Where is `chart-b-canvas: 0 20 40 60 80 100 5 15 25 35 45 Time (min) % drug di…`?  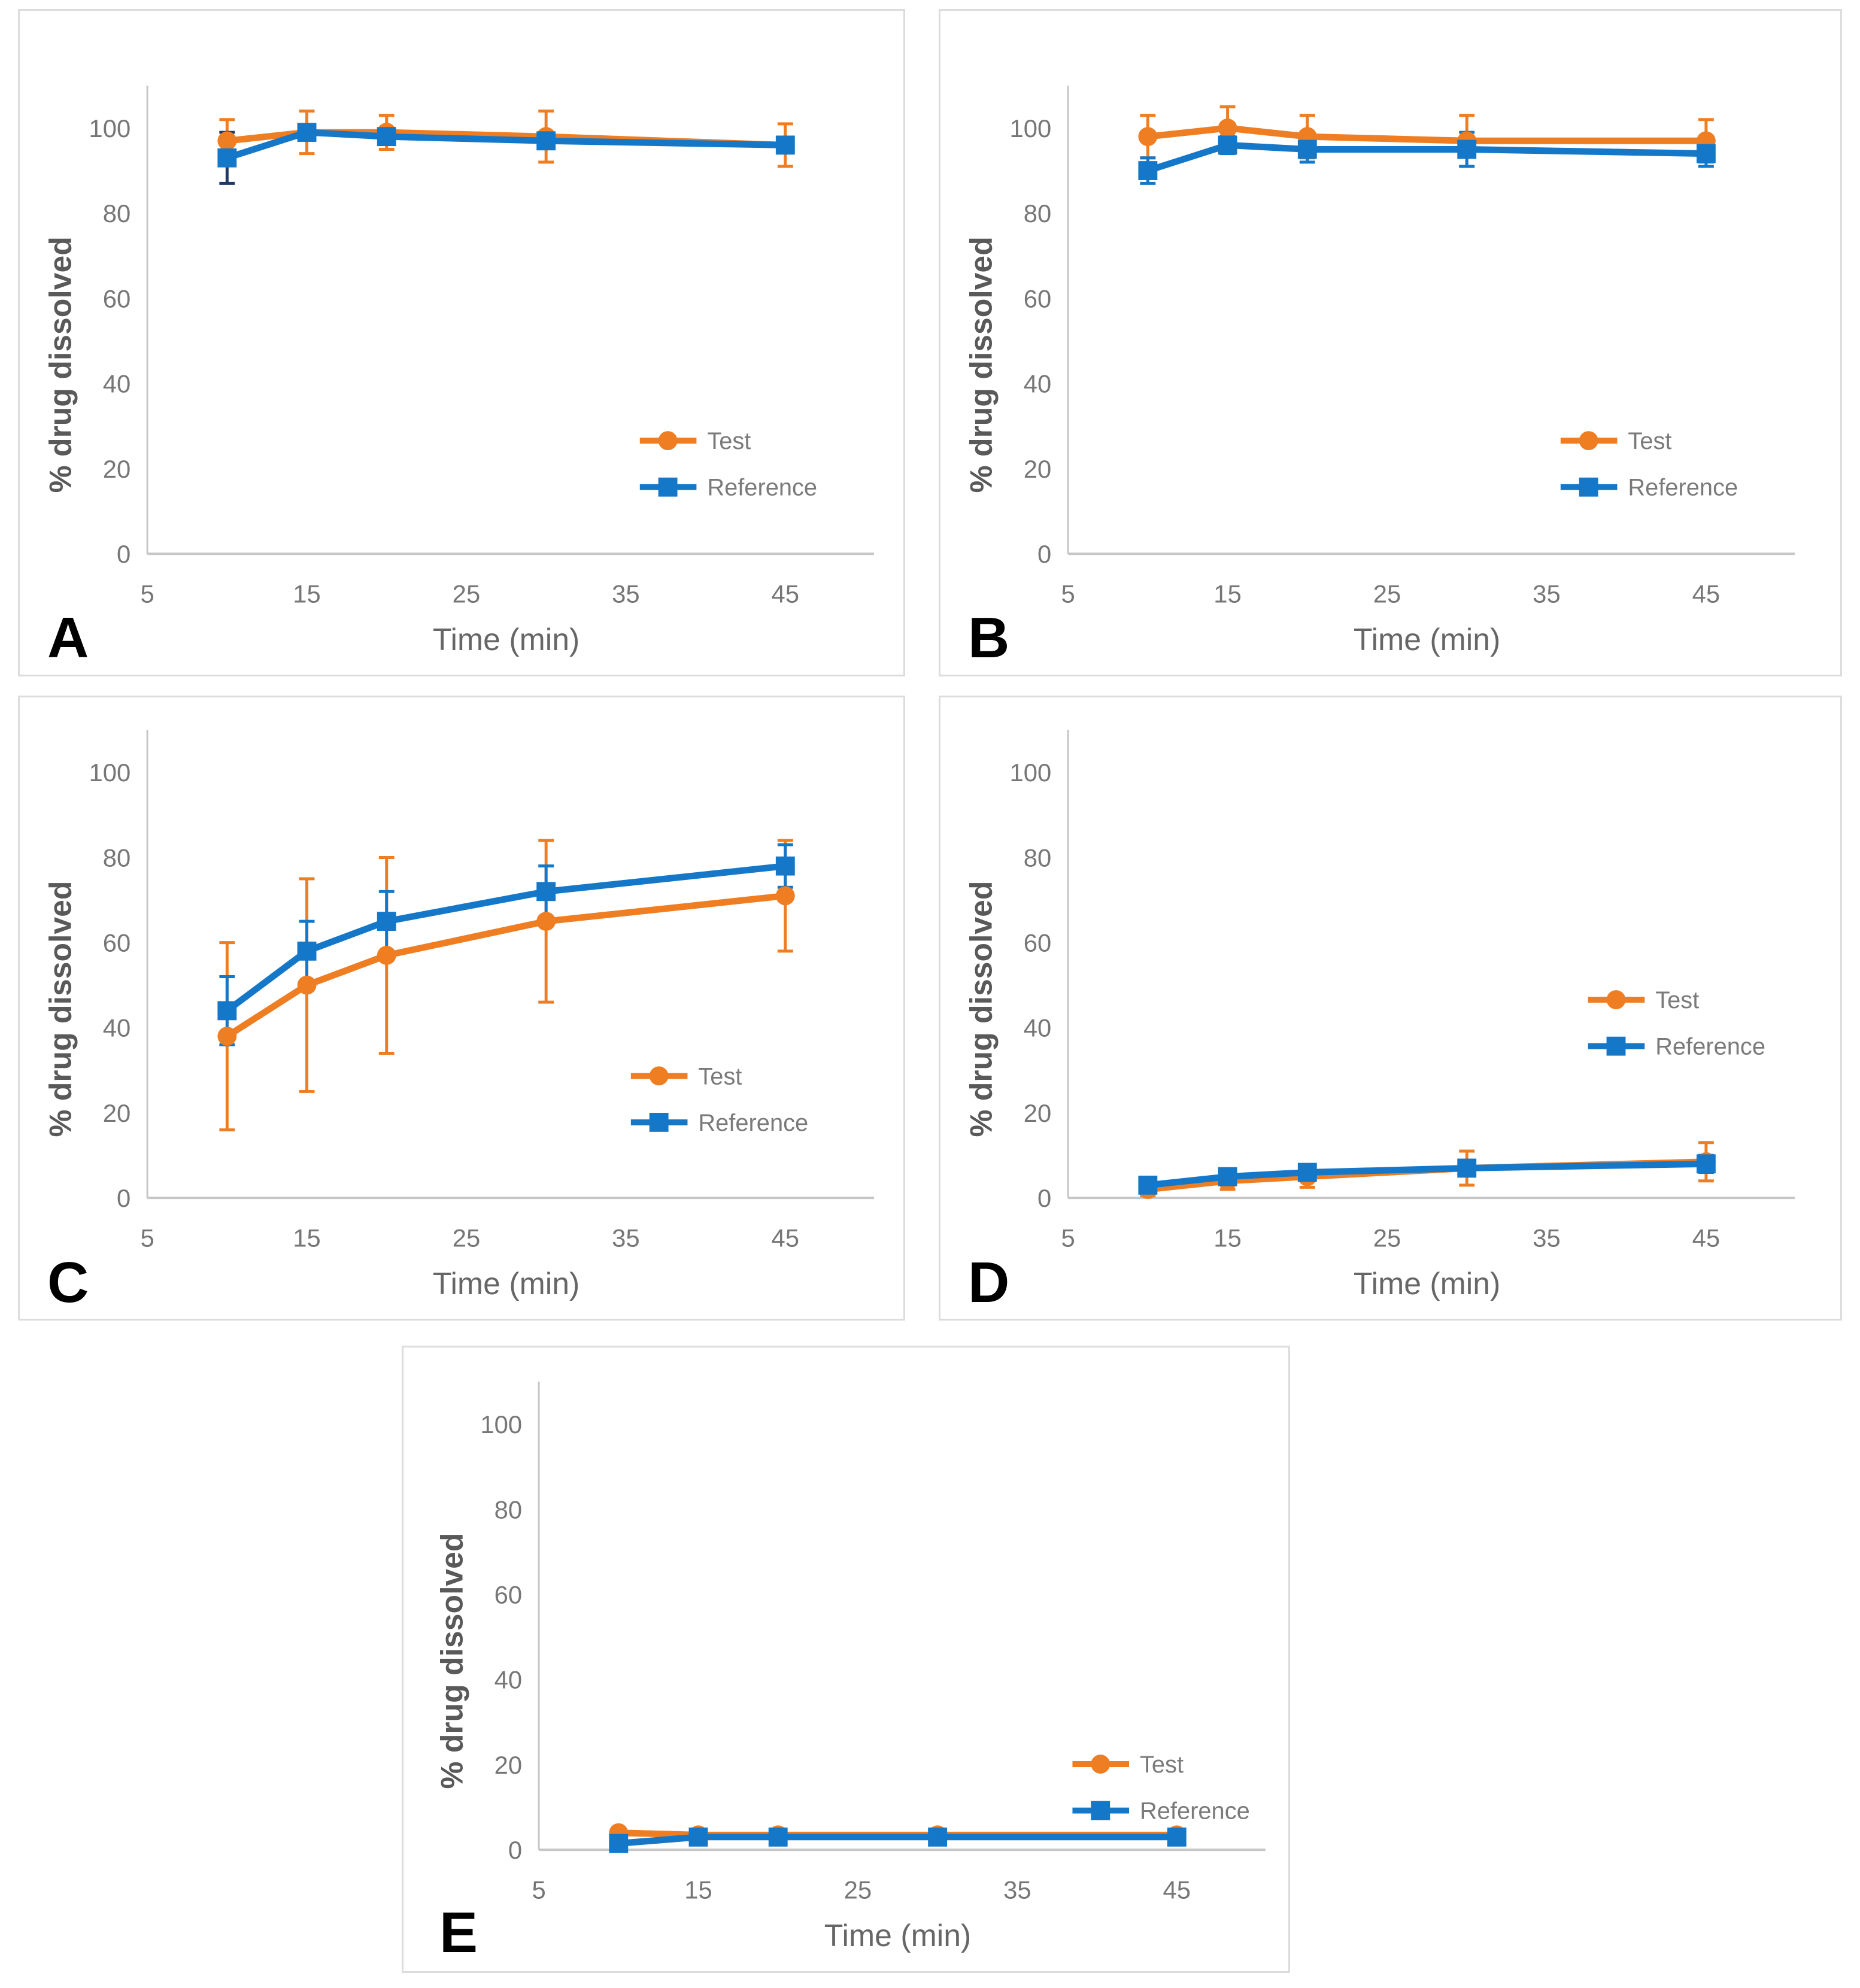
chart-b-canvas: 0 20 40 60 80 100 5 15 25 35 45 Time (min) % drug di… is located at coordinates (1379, 371).